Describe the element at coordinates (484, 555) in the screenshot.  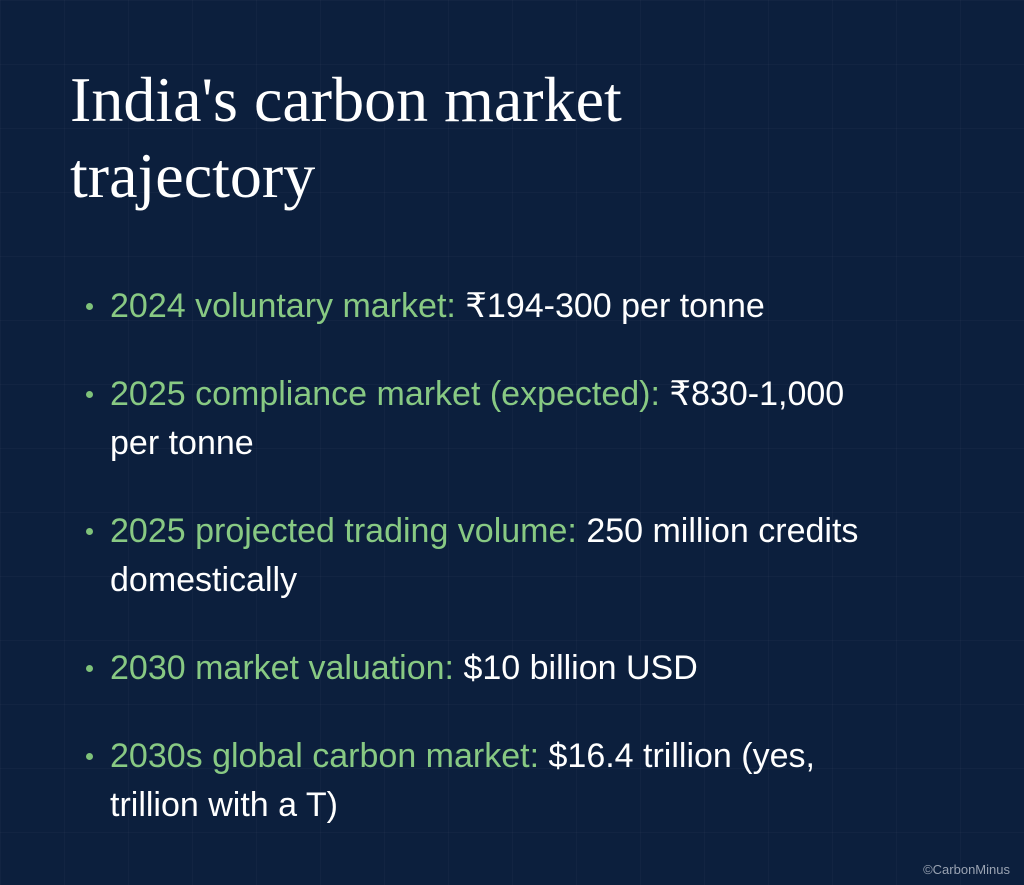
I see `bullet-text: 250 million credits domestically` at that location.